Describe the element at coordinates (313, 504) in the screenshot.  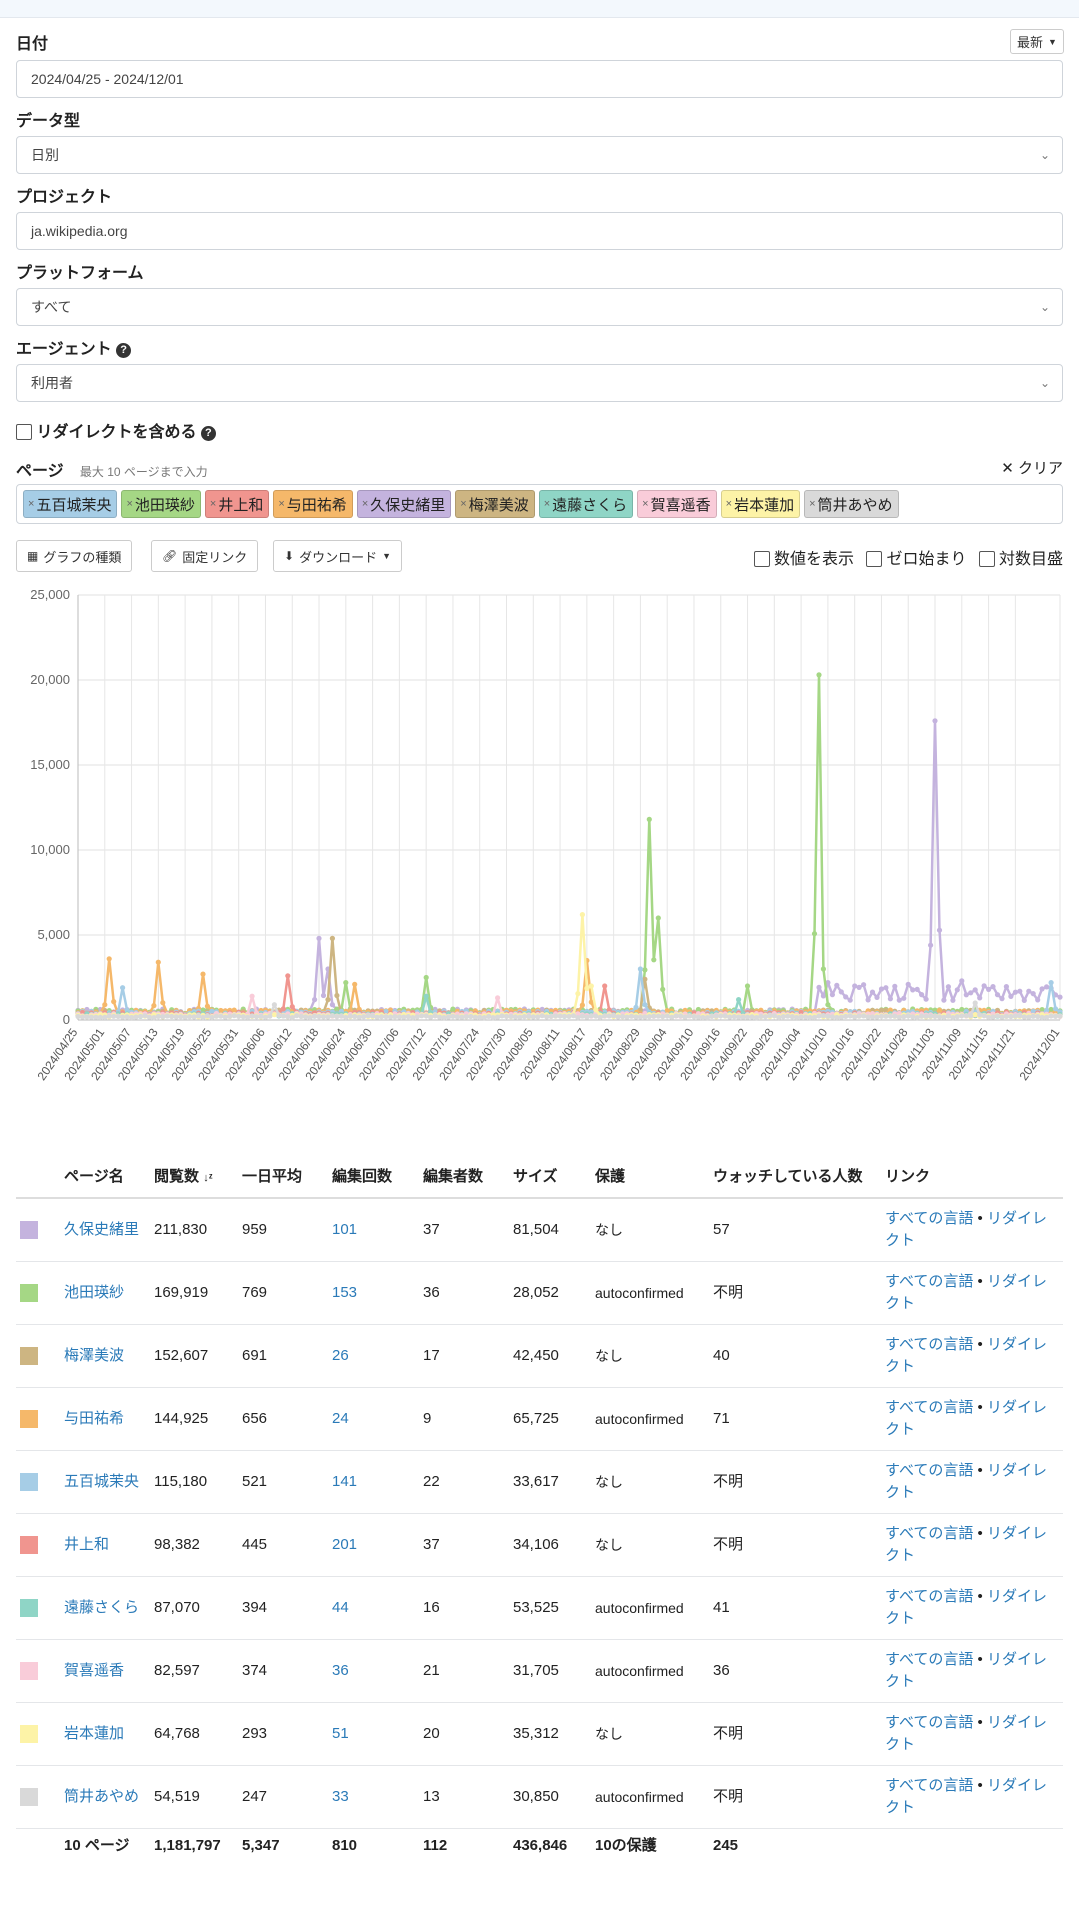
I see `page-tag: × 与田祐希` at that location.